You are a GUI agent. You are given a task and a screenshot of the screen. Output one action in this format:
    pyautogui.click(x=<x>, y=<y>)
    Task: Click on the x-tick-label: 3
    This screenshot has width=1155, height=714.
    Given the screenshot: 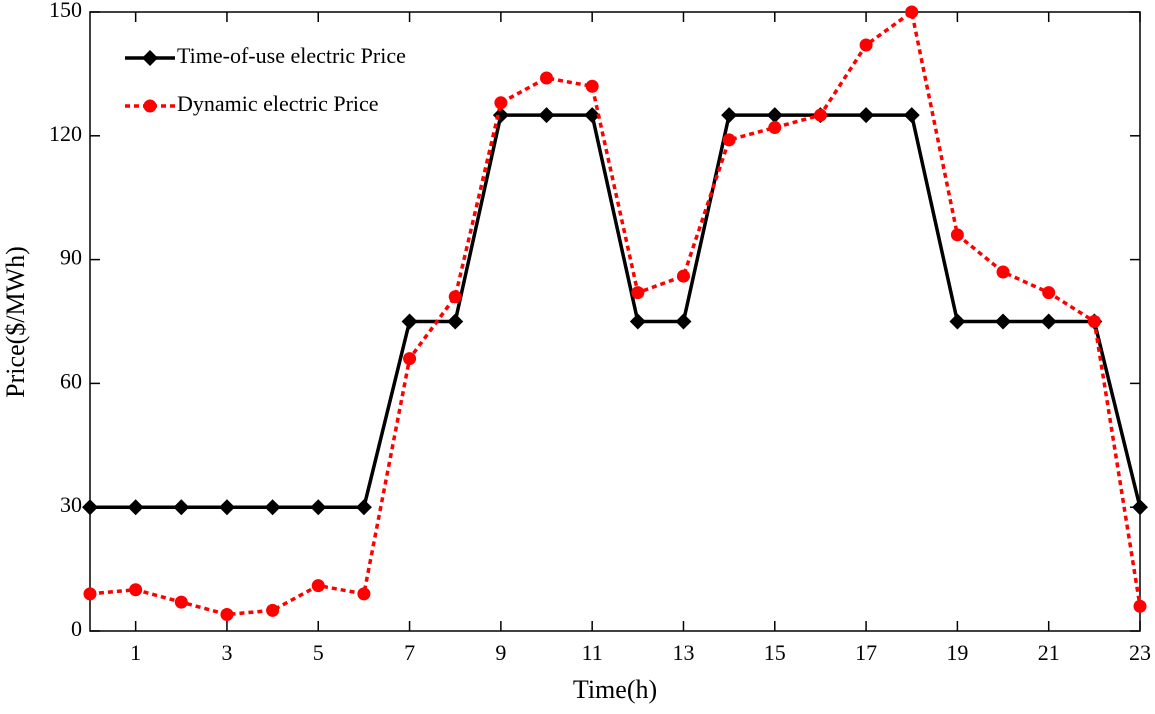 What is the action you would take?
    pyautogui.click(x=226, y=652)
    